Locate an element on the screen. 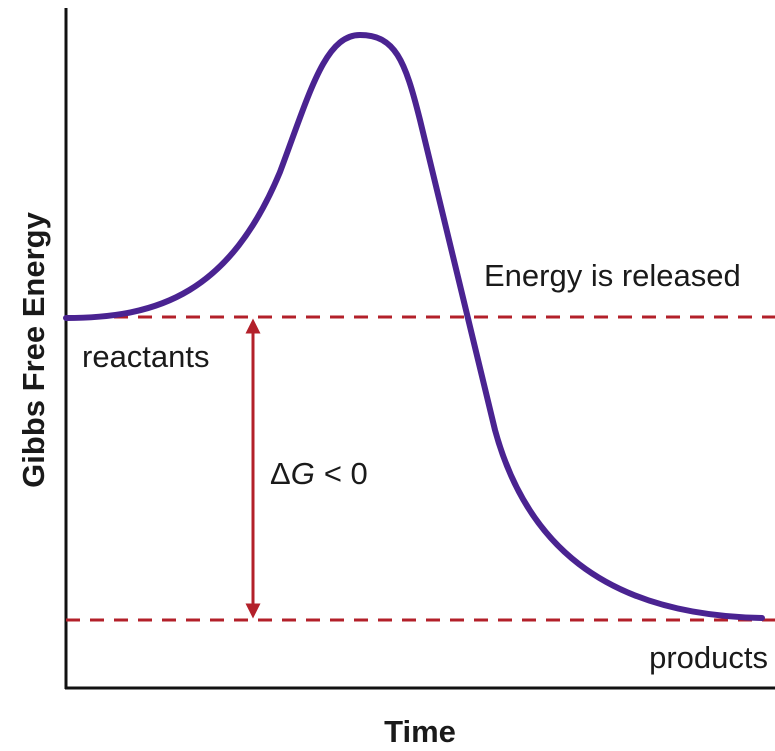 This screenshot has height=751, width=775. x-axis-title: Time is located at coordinates (420, 731).